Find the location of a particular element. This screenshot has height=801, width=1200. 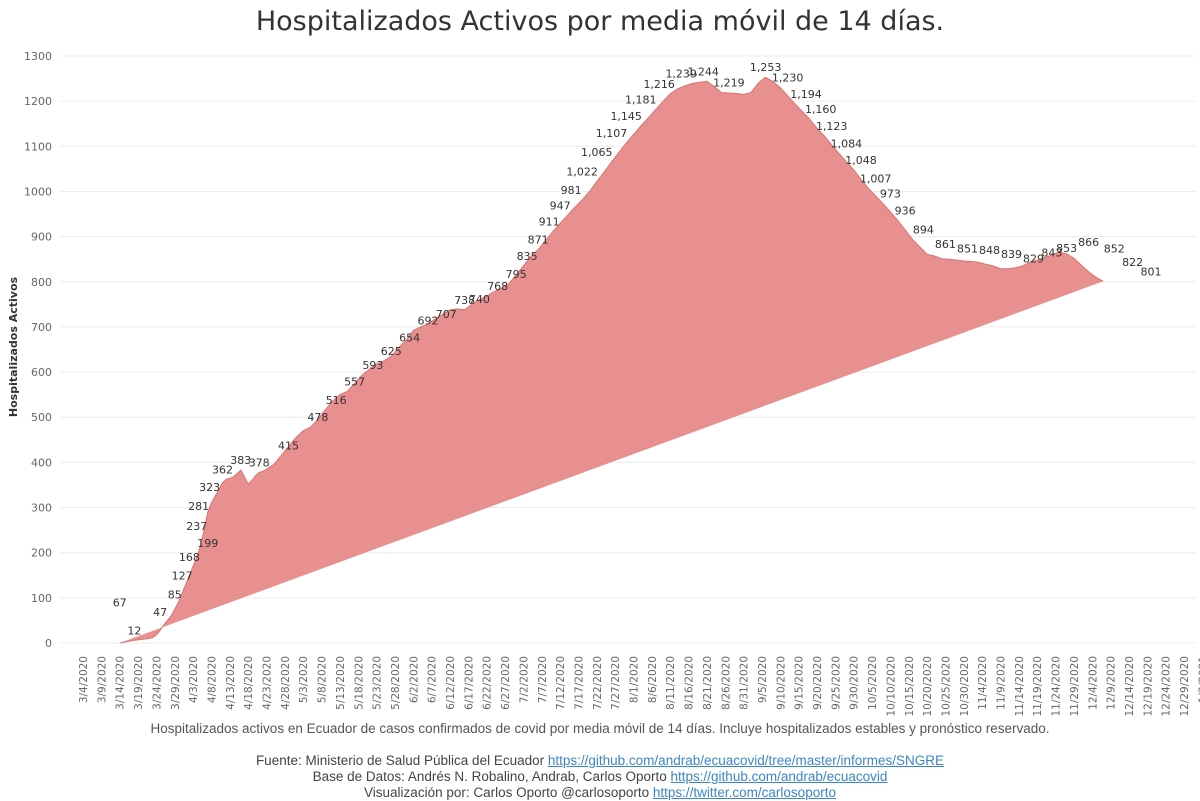

data-label: 1,239 is located at coordinates (681, 74).